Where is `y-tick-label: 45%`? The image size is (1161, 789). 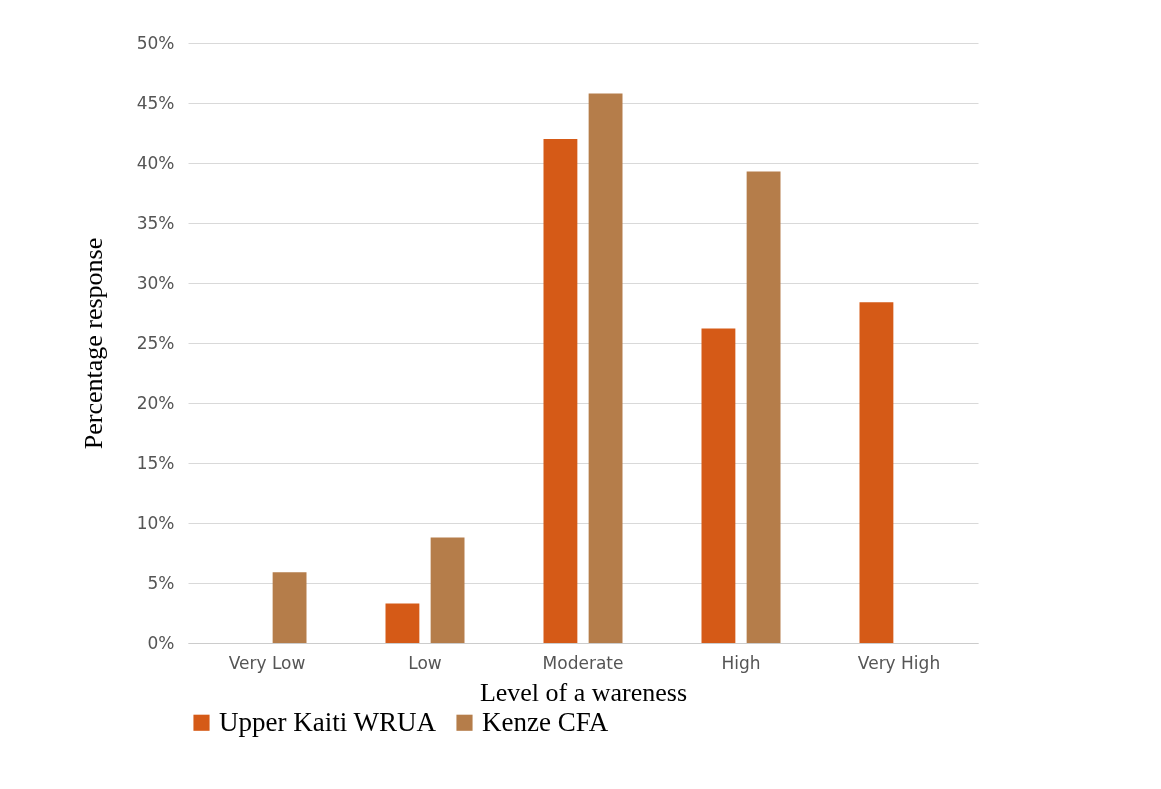
y-tick-label: 45% is located at coordinates (155, 102).